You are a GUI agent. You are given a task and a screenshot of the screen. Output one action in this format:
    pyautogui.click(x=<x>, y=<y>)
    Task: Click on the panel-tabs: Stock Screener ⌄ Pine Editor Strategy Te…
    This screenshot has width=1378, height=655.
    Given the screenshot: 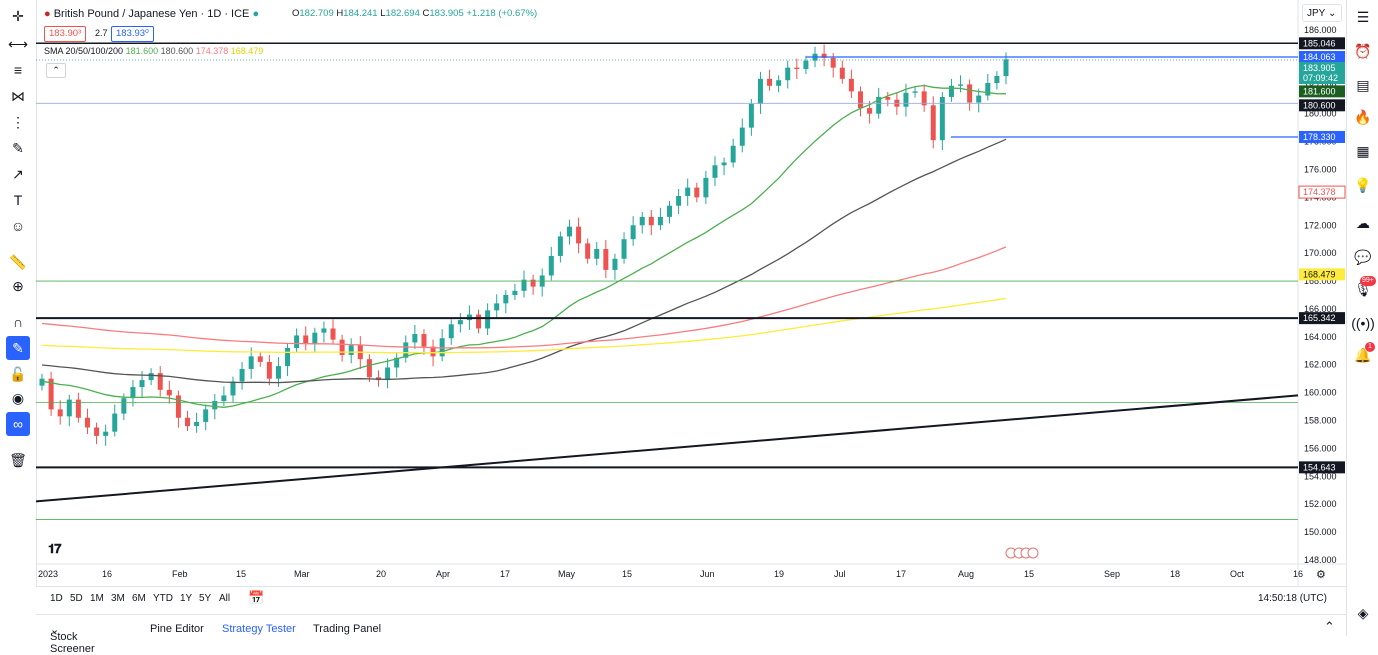 What is the action you would take?
    pyautogui.click(x=691, y=634)
    